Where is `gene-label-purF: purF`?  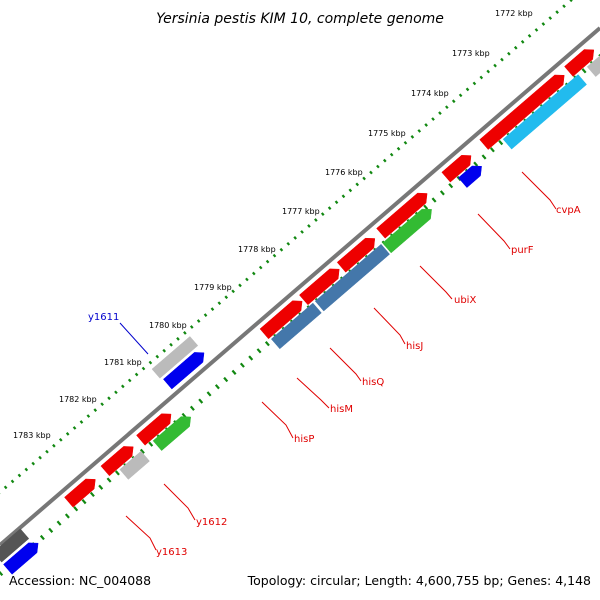
gene-label-purF: purF is located at coordinates (522, 250).